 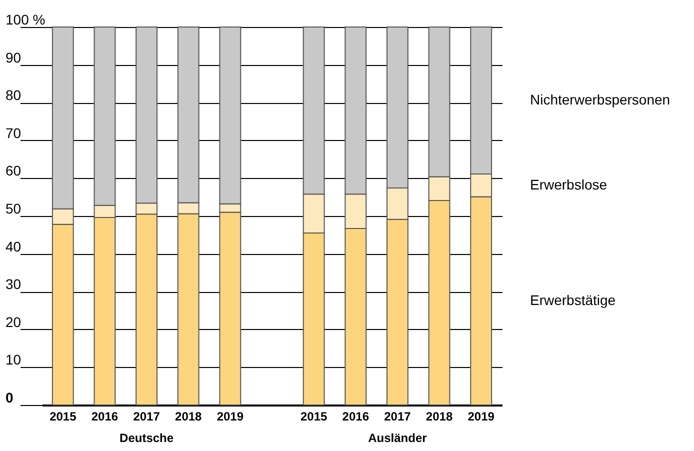 I want to click on y-tick-label: 0, so click(x=10, y=398).